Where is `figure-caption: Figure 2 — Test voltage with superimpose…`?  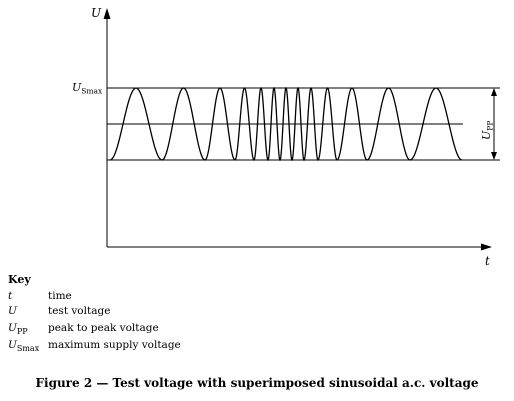
figure-caption: Figure 2 — Test voltage with superimpose… is located at coordinates (257, 383).